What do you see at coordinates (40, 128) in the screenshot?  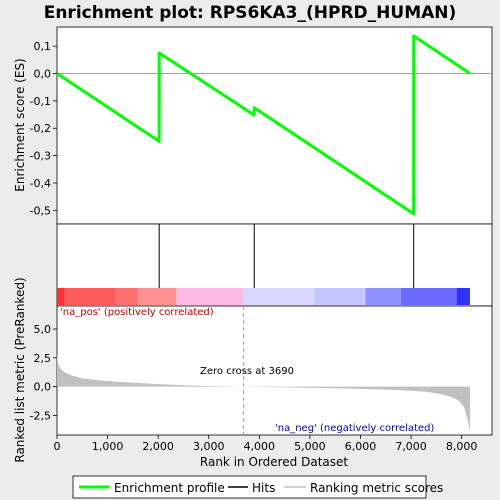 I see `es-ytick-label-3: -0,2` at bounding box center [40, 128].